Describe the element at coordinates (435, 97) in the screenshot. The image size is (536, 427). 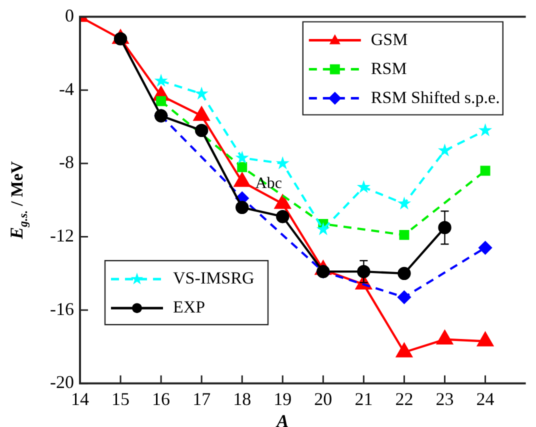
I see `legend-label: RSM Shifted s.p.e.` at that location.